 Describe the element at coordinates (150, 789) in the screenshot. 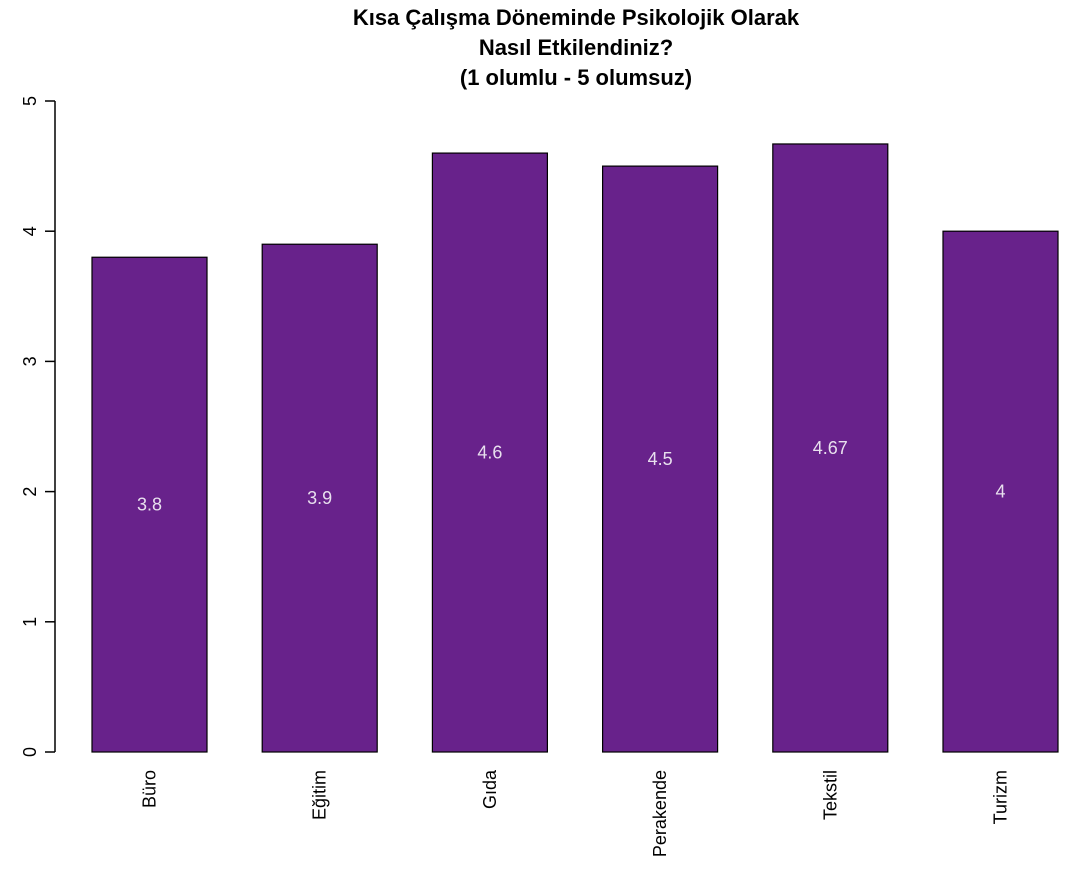

I see `x-category-label: Büro` at that location.